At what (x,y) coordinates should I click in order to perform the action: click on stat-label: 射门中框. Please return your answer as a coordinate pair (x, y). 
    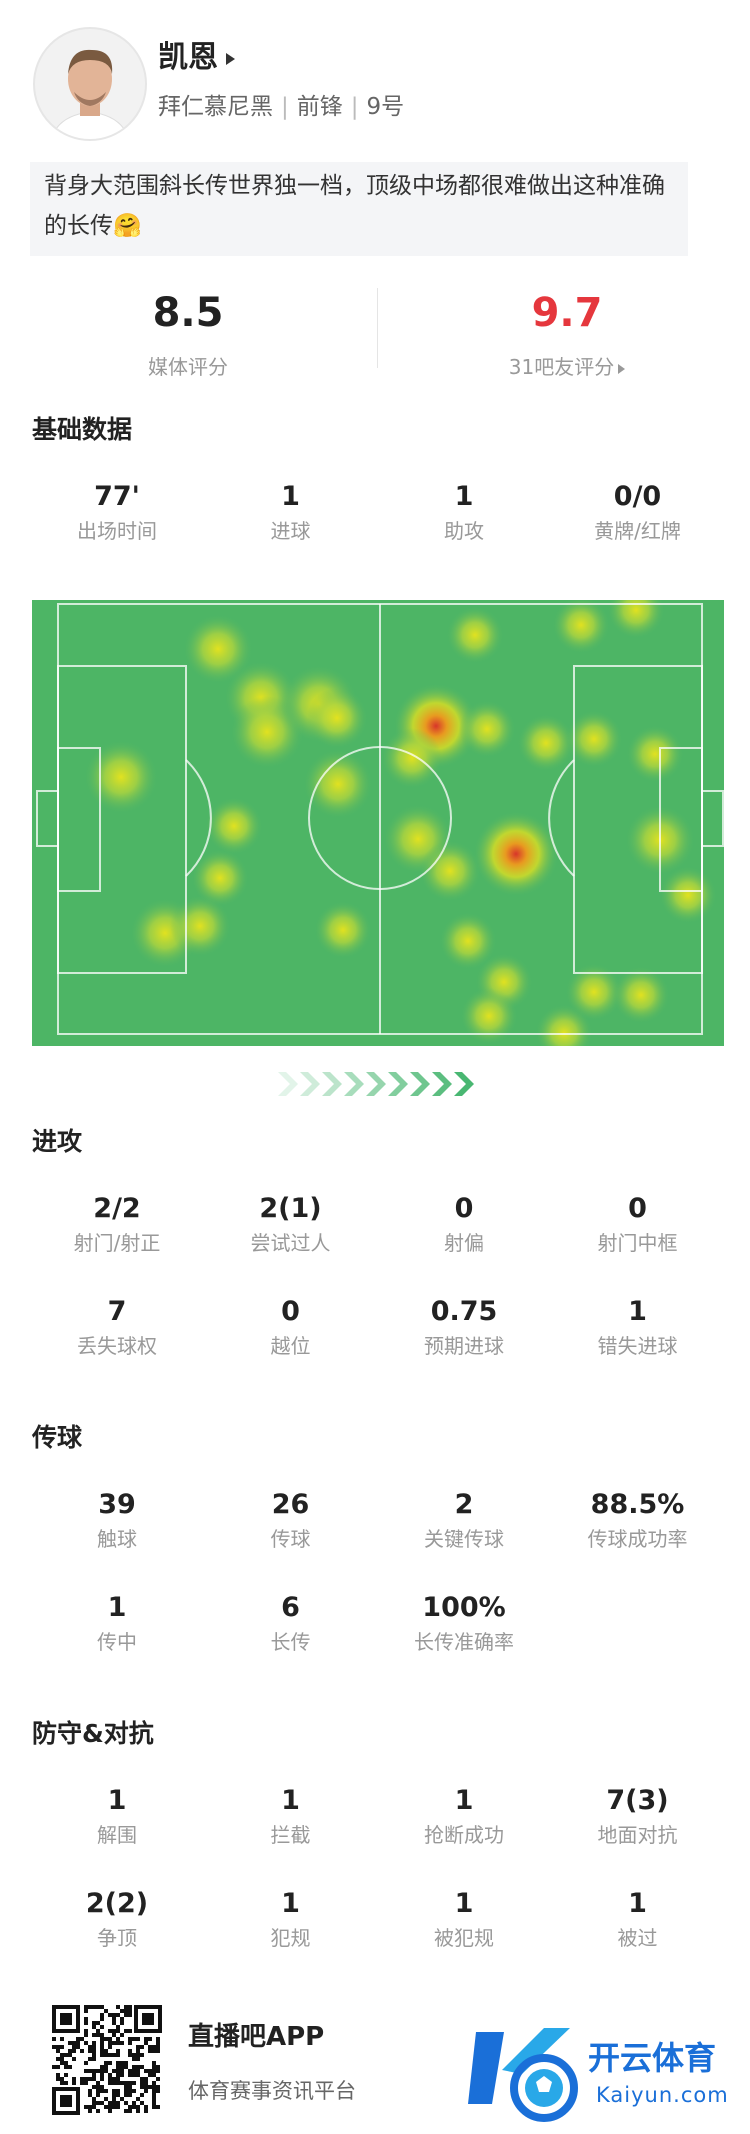
    Looking at the image, I should click on (637, 1243).